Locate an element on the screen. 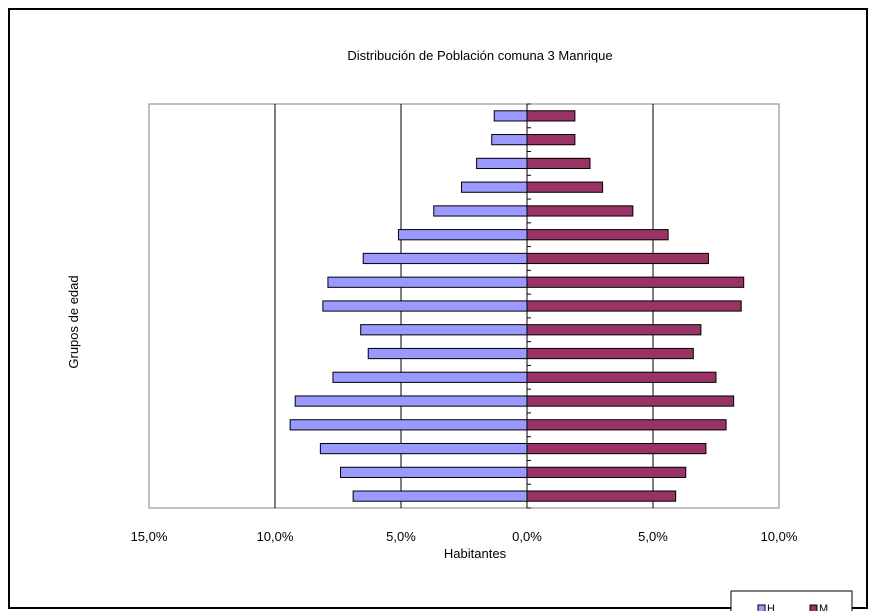 Image resolution: width=870 pixels, height=611 pixels. y-axis-title: Grupos de edad is located at coordinates (73, 321).